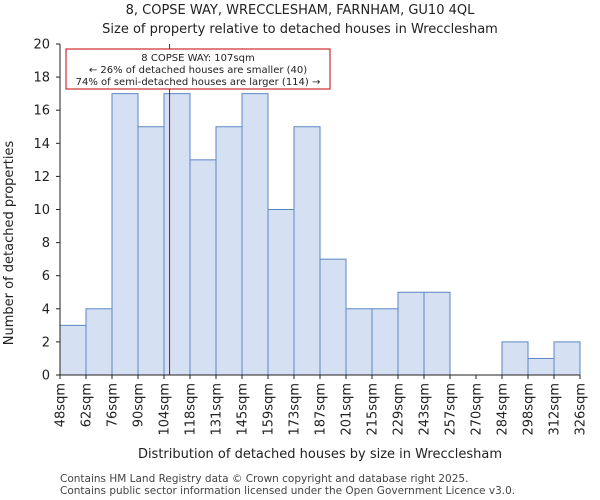 This screenshot has width=600, height=500. I want to click on y-tick-label: 20, so click(41, 45).